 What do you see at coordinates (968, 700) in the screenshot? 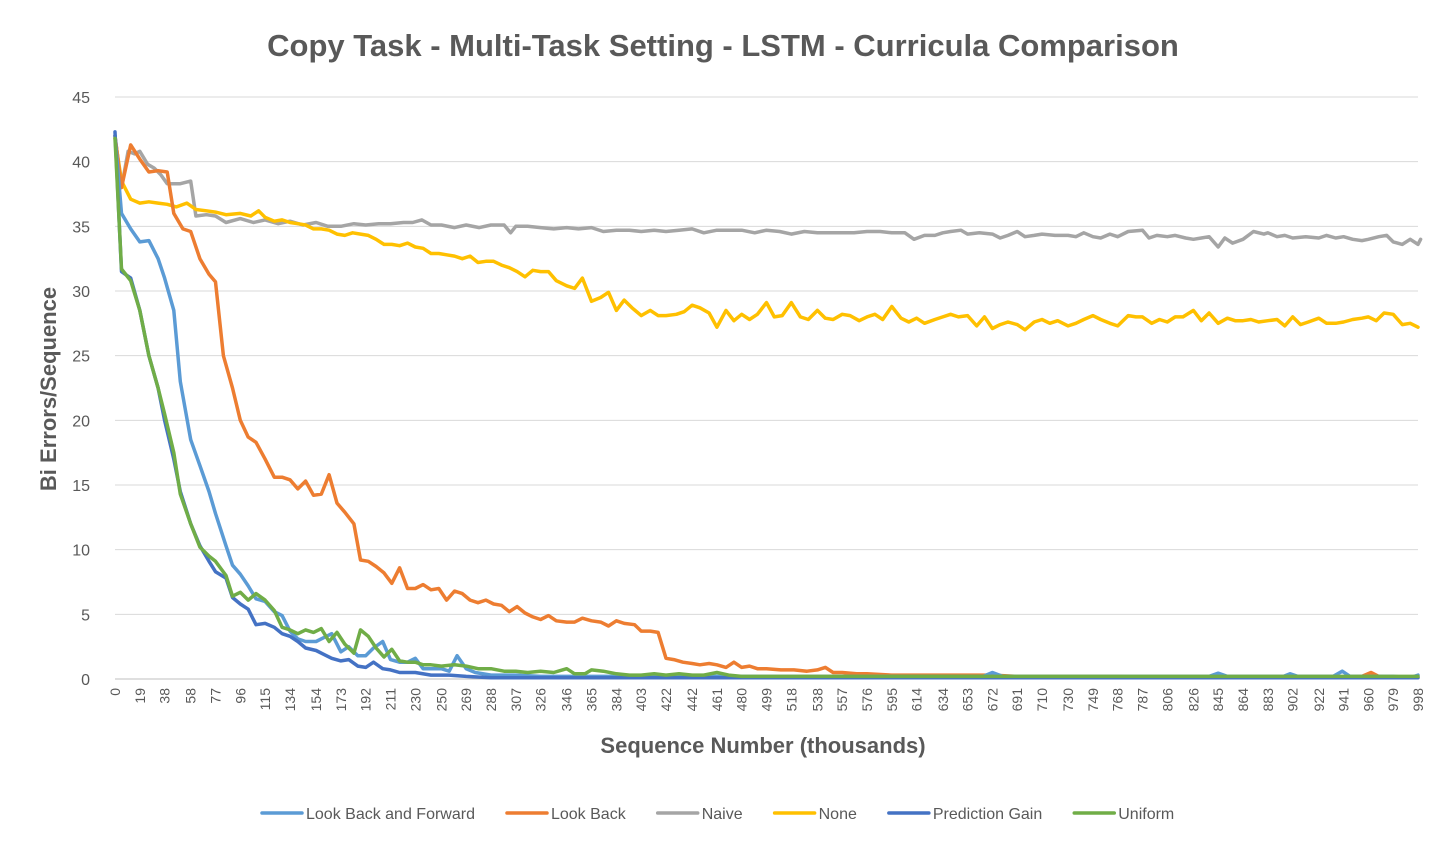
I see `x-tick-label: 653` at bounding box center [968, 700].